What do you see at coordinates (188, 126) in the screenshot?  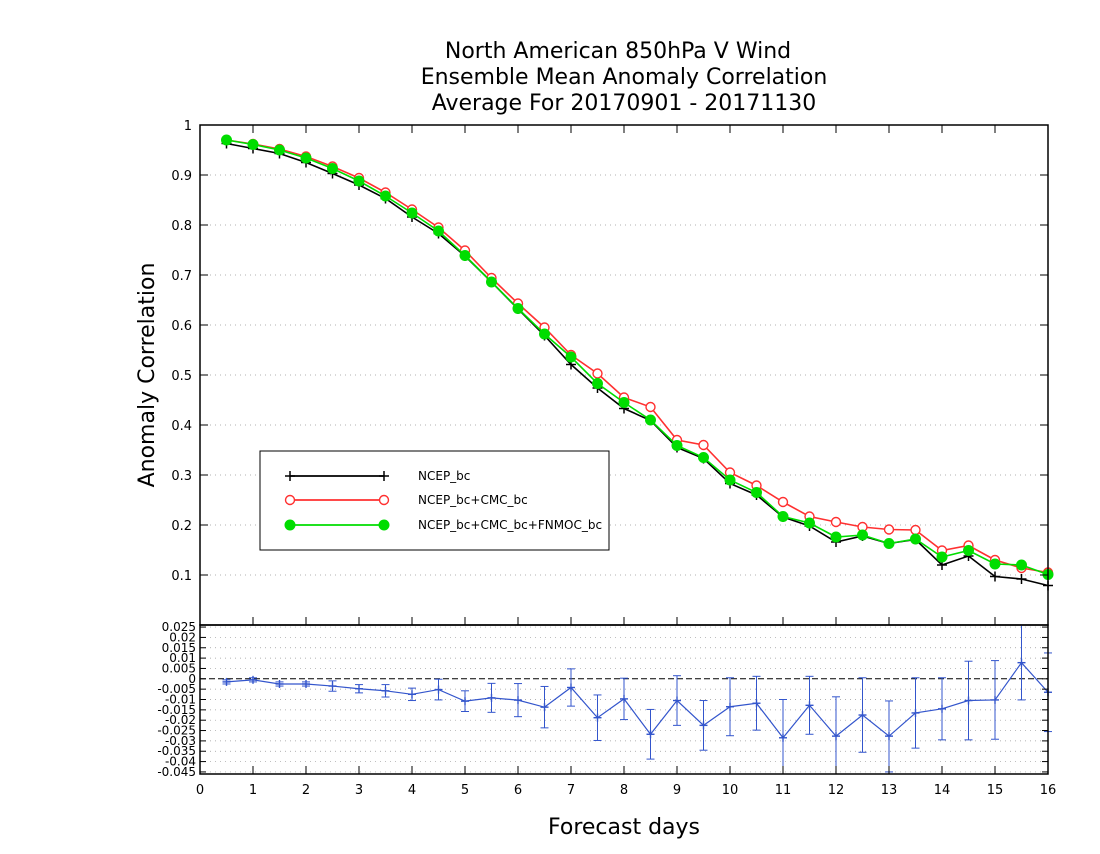 I see `main-y-tick-label: 1` at bounding box center [188, 126].